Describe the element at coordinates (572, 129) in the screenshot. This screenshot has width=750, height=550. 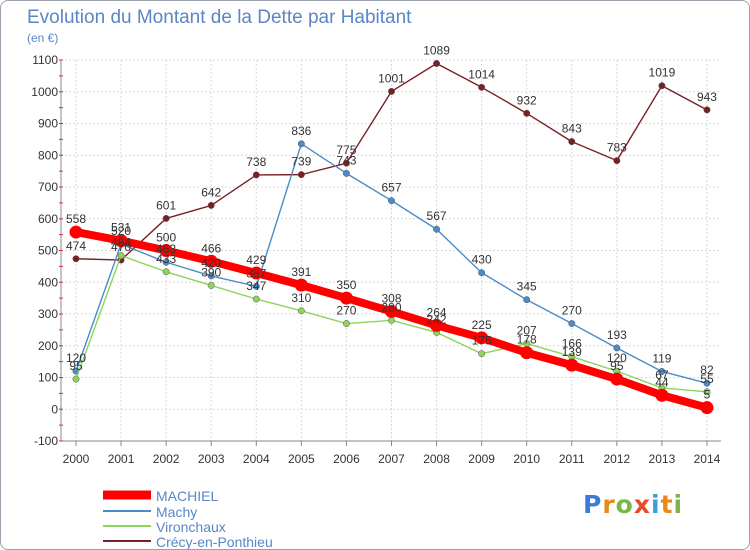
I see `data-label: 843` at that location.